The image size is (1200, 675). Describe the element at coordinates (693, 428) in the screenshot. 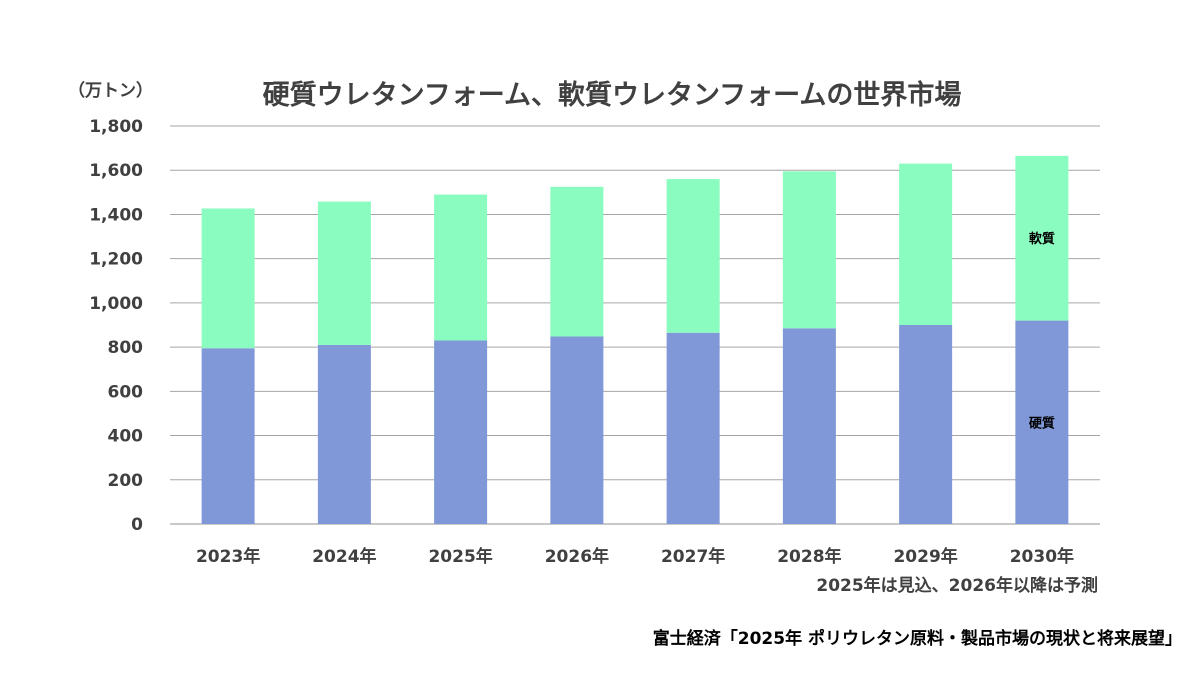

I see `bar-2027年-硬質` at that location.